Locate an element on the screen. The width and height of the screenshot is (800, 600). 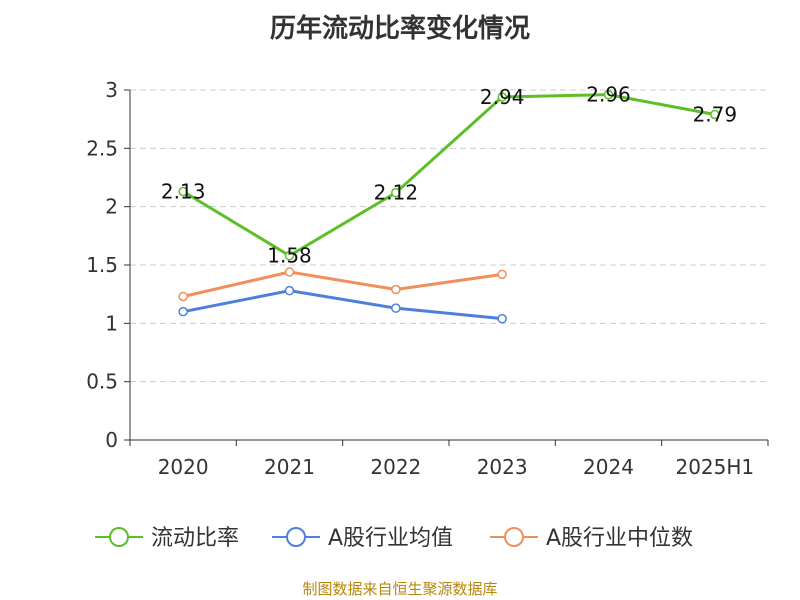
x-tick-label: 2023 is located at coordinates (502, 467).